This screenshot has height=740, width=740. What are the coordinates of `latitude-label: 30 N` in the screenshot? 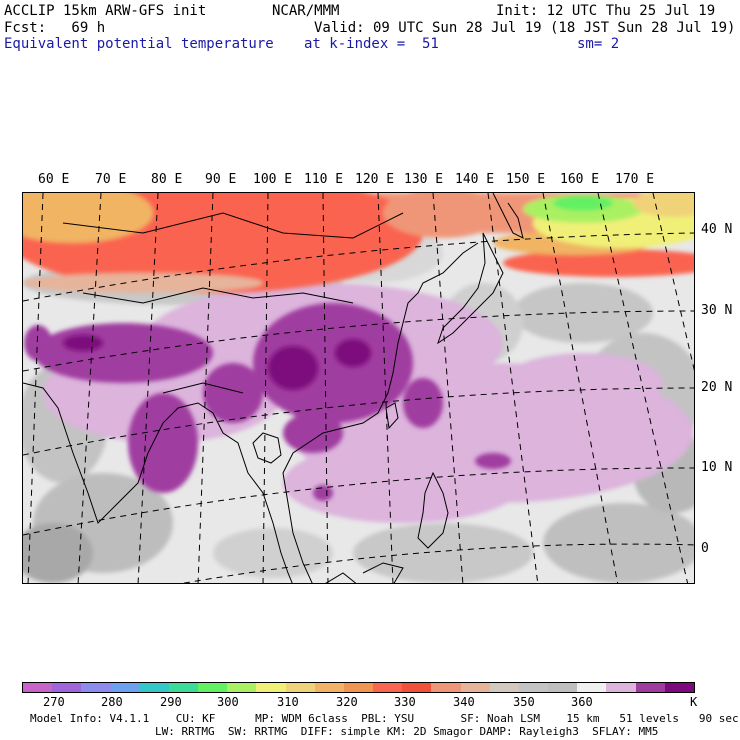 It's located at (717, 310).